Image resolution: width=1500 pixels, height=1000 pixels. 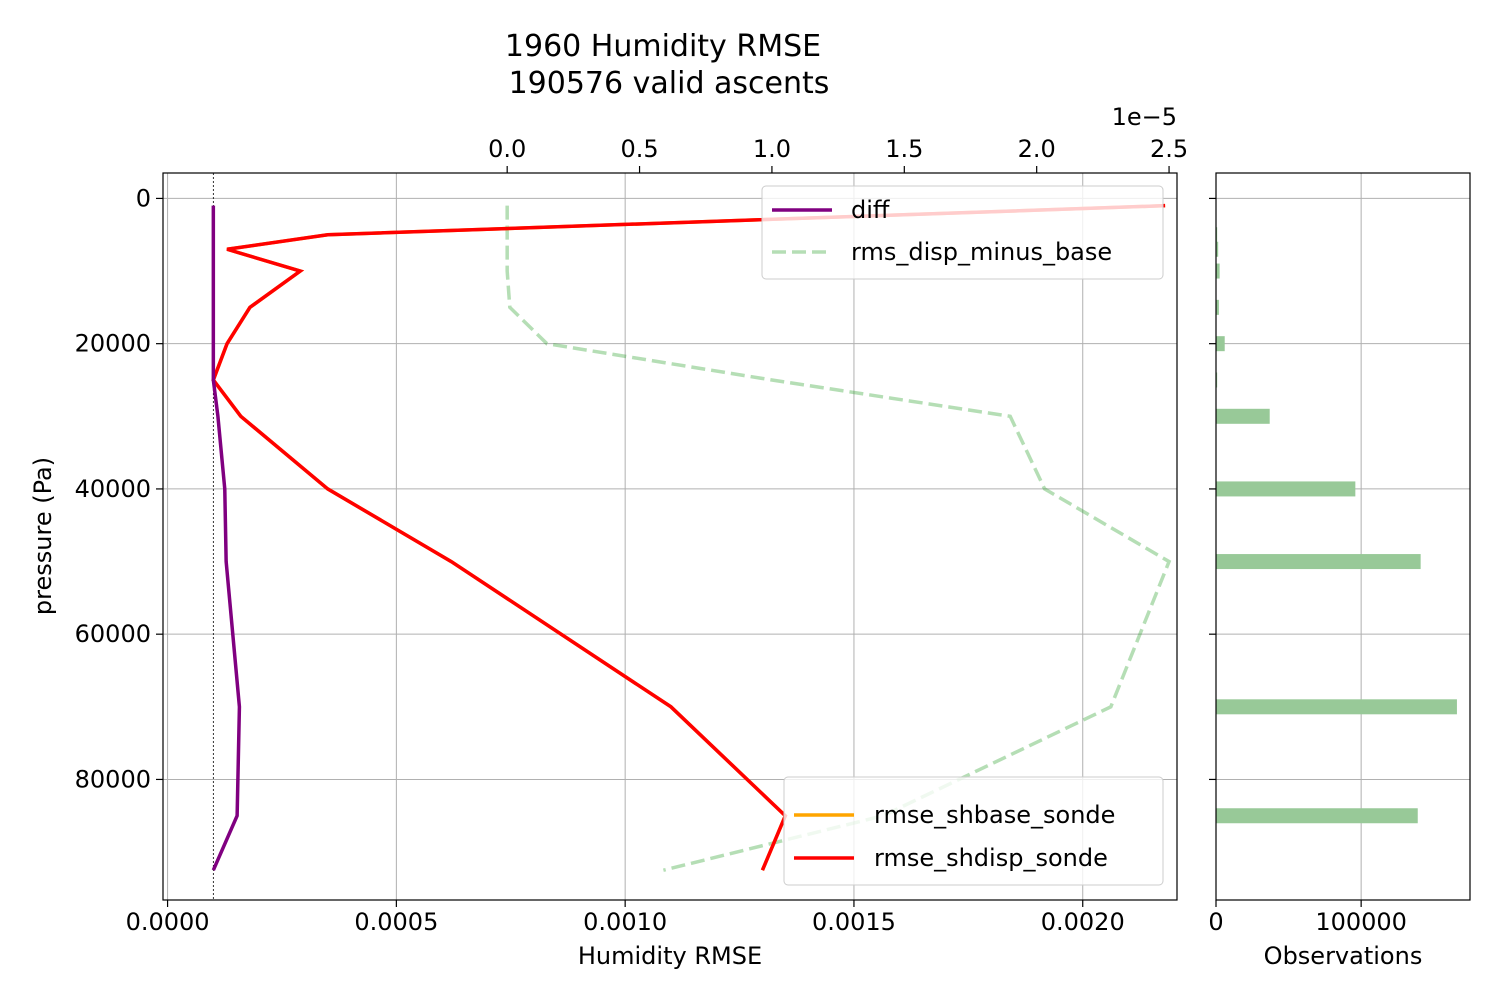 I want to click on obs-plot-frame, so click(x=1343, y=536).